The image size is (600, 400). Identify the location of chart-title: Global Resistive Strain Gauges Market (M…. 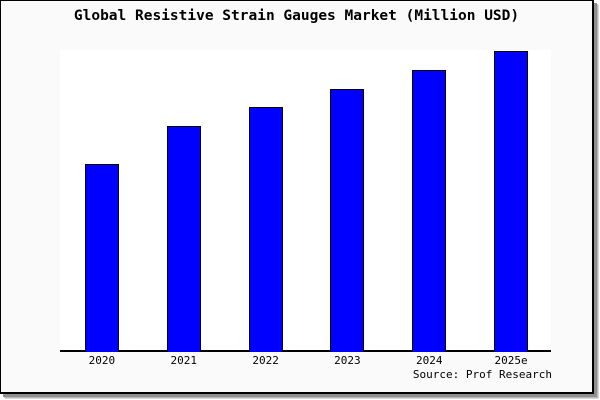
(296, 16).